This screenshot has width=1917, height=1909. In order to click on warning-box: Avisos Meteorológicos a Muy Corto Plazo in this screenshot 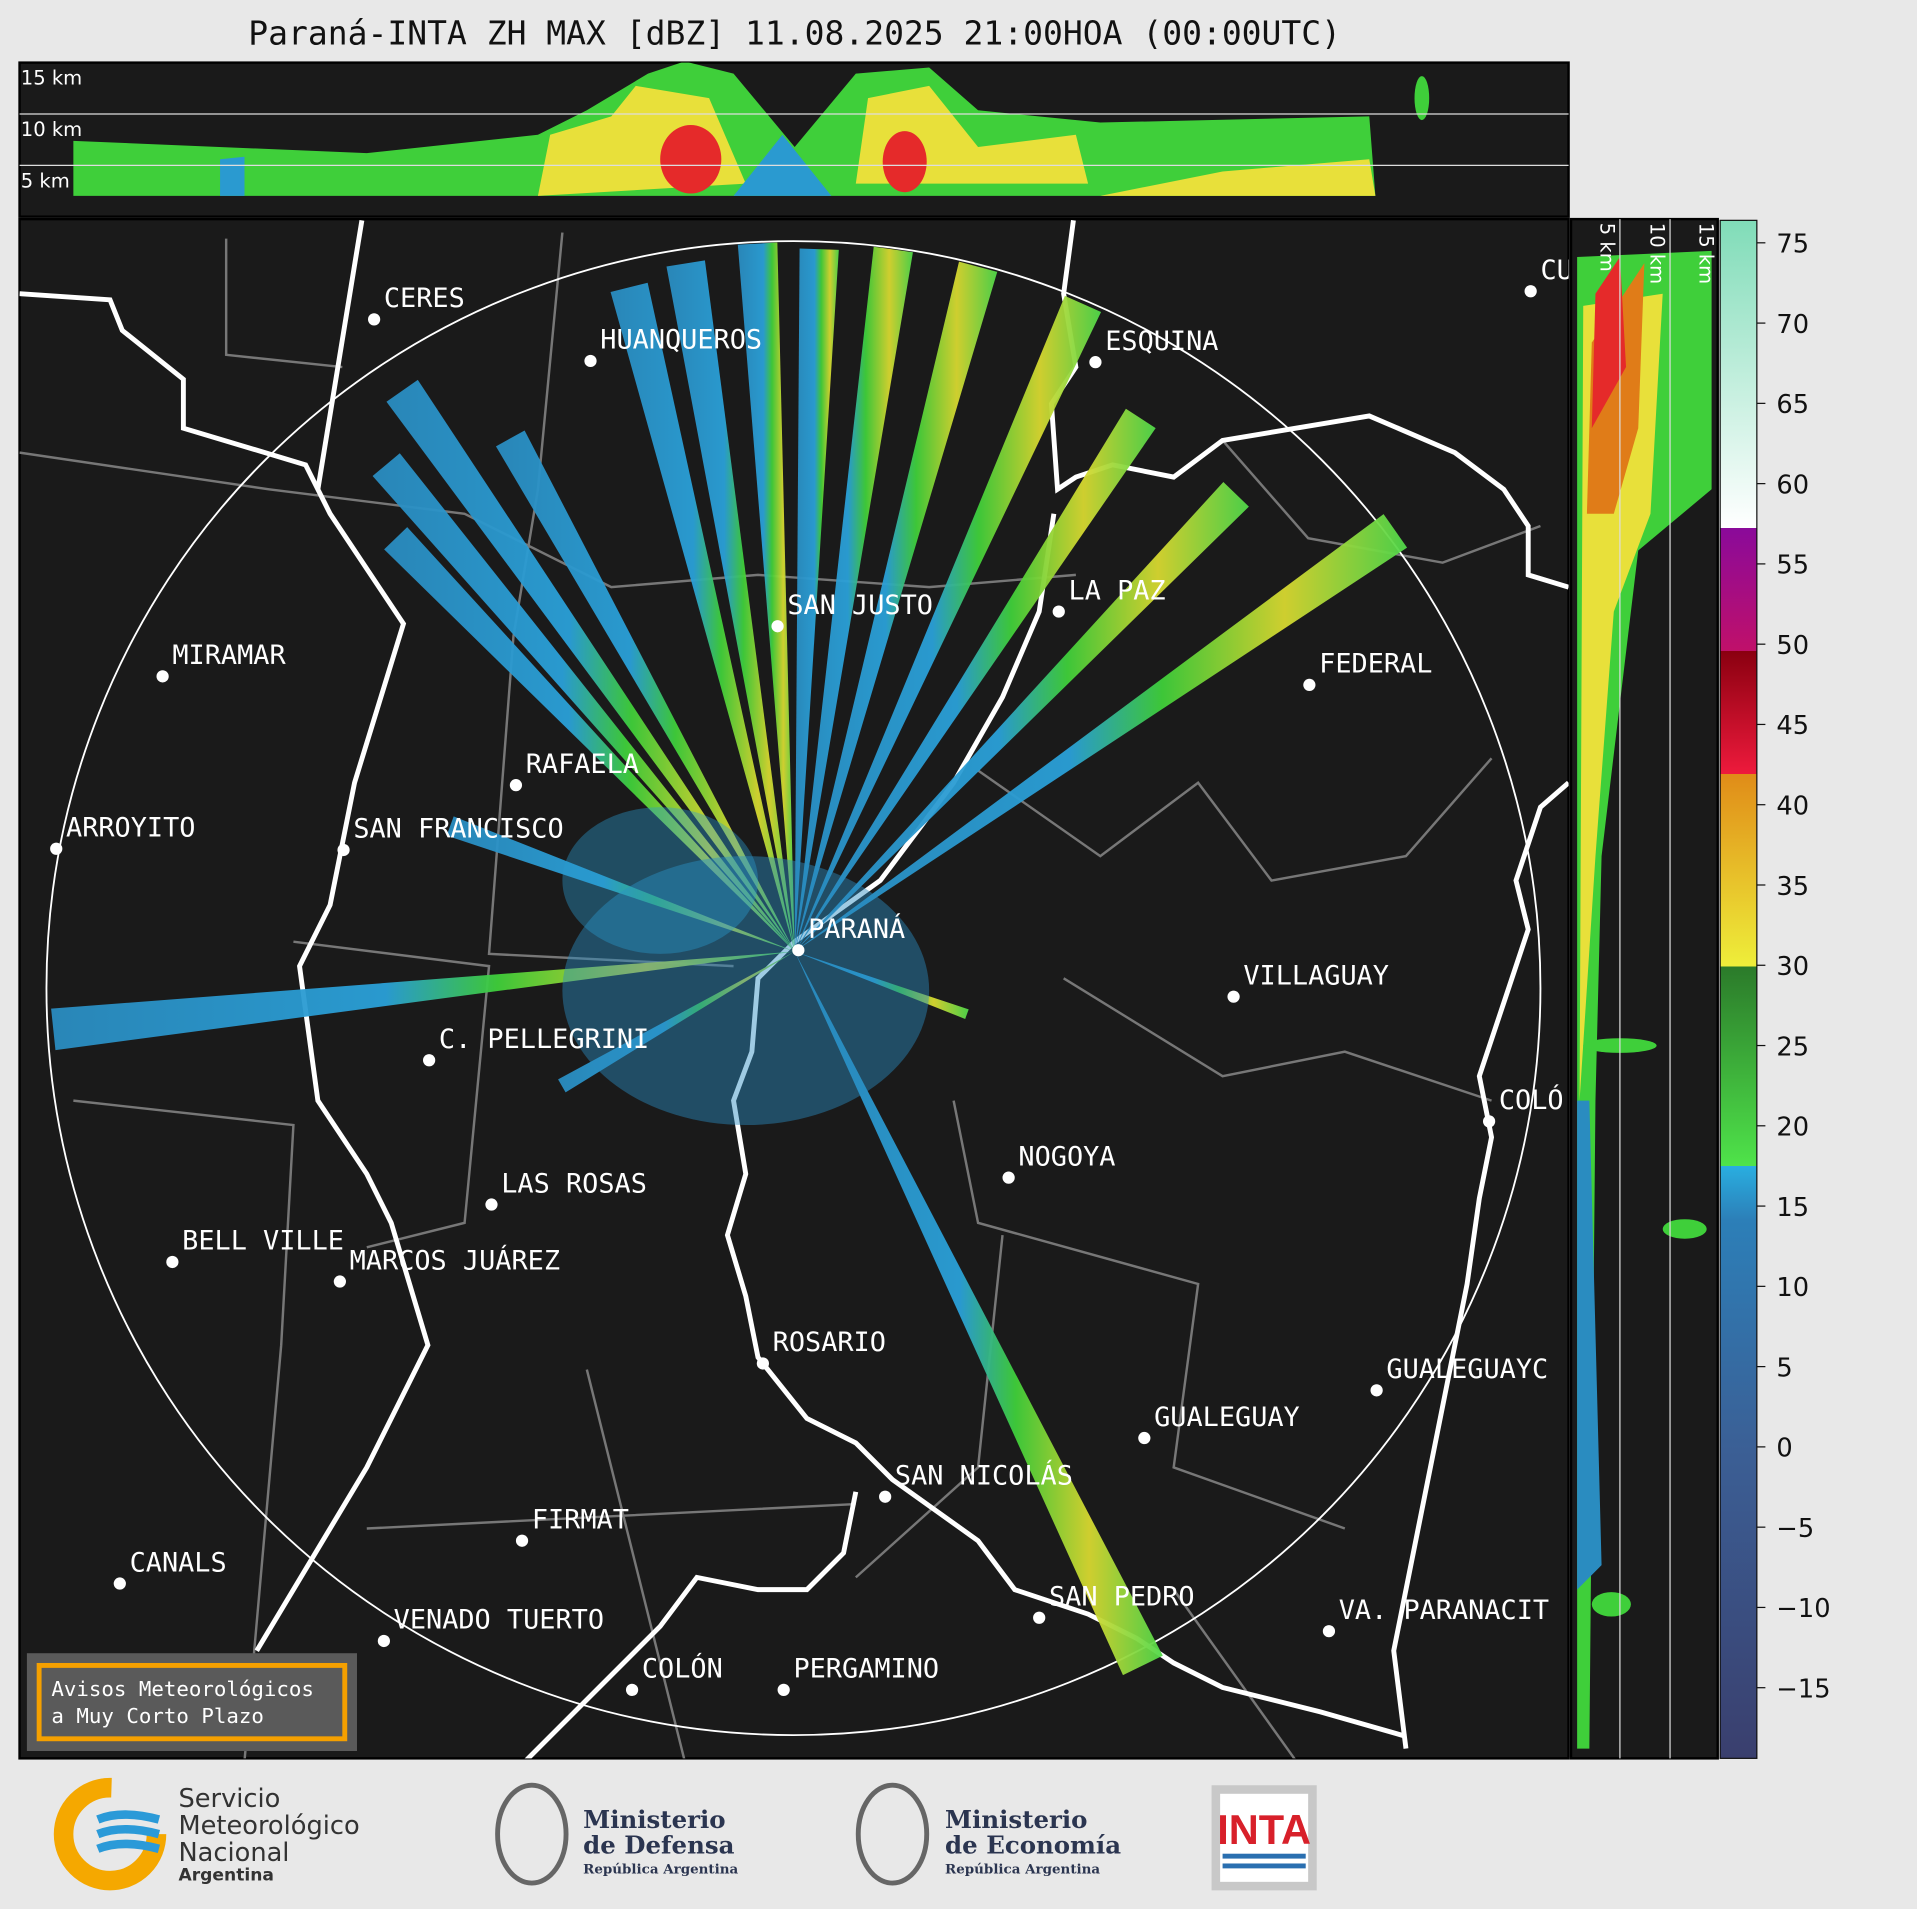, I will do `click(191, 1702)`.